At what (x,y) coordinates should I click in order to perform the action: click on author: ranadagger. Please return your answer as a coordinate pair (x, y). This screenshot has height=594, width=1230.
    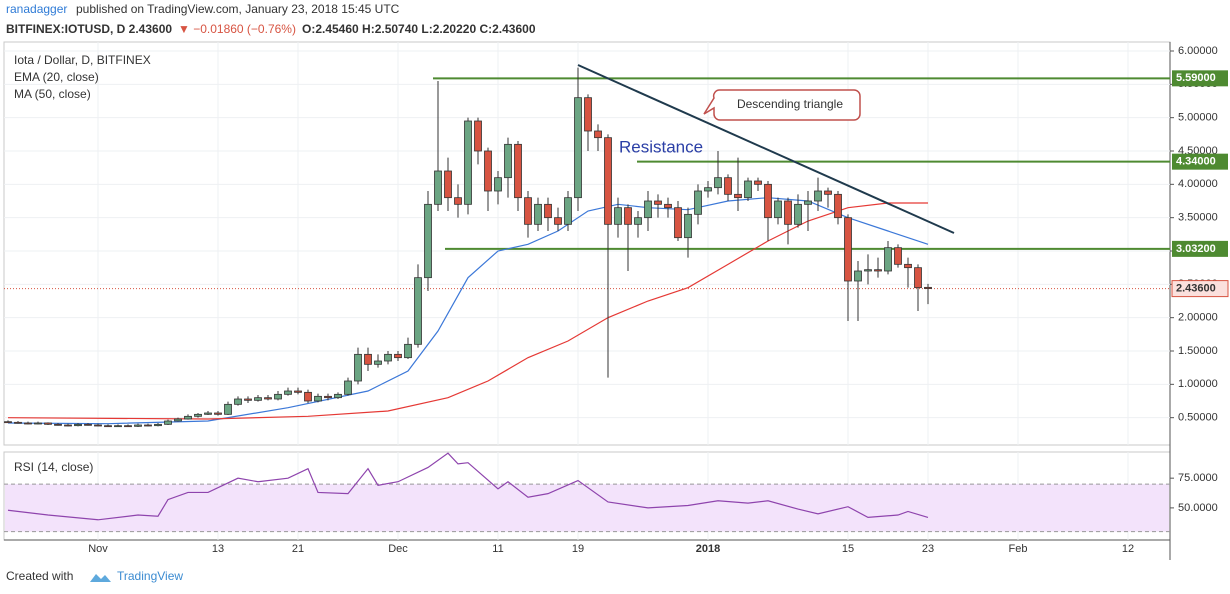
    Looking at the image, I should click on (36, 9).